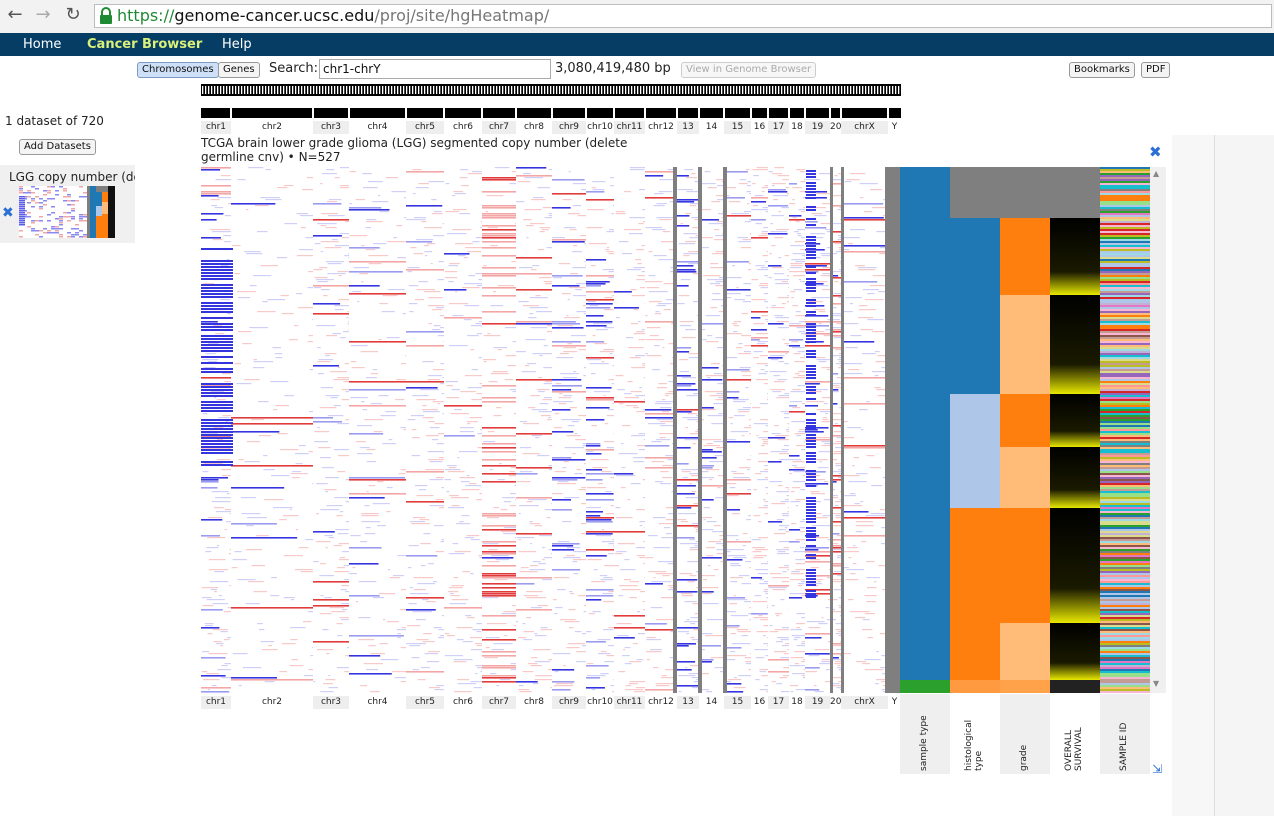  Describe the element at coordinates (8, 213) in the screenshot. I see `remove-dataset-icon: ✖` at that location.